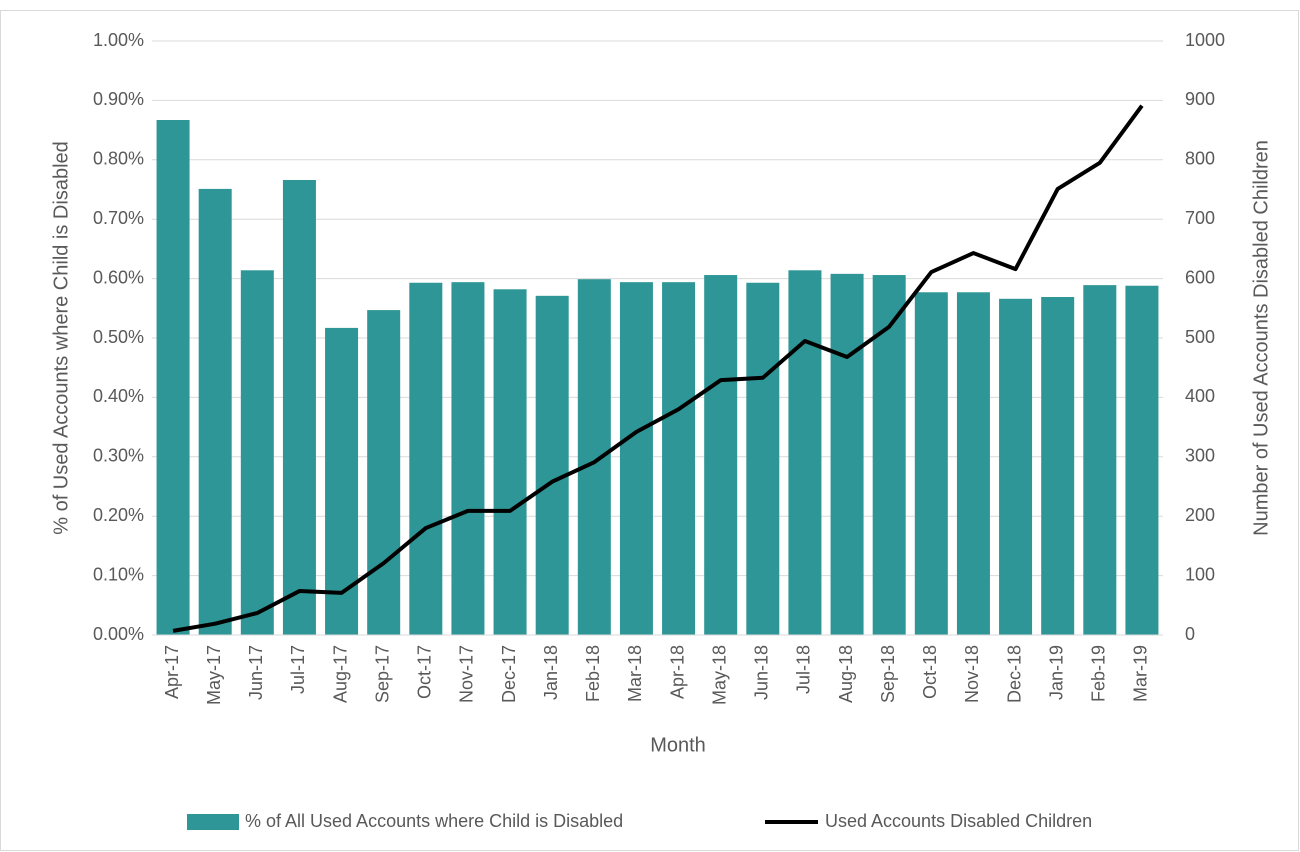 This screenshot has height=852, width=1300. What do you see at coordinates (1200, 159) in the screenshot?
I see `y2-tick-label: 800` at bounding box center [1200, 159].